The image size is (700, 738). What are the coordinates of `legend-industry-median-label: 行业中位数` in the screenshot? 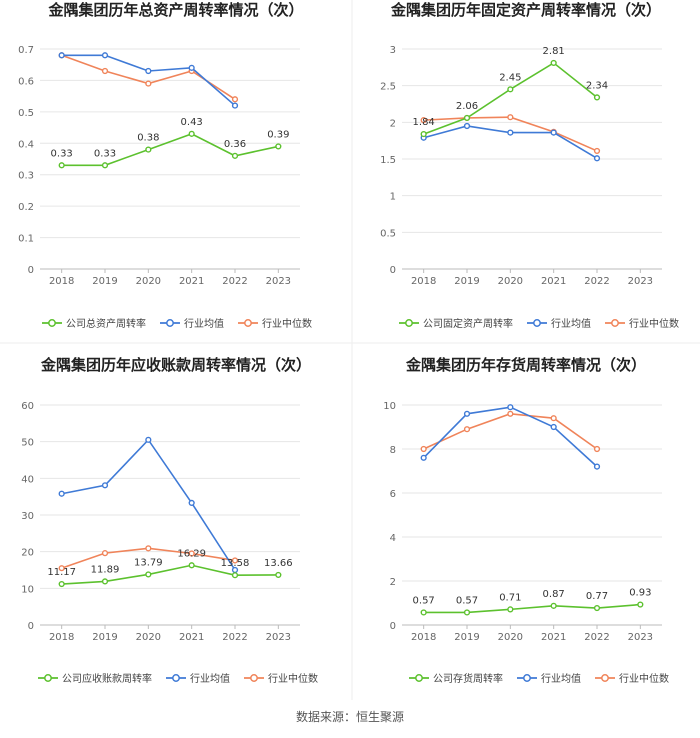 It's located at (293, 678).